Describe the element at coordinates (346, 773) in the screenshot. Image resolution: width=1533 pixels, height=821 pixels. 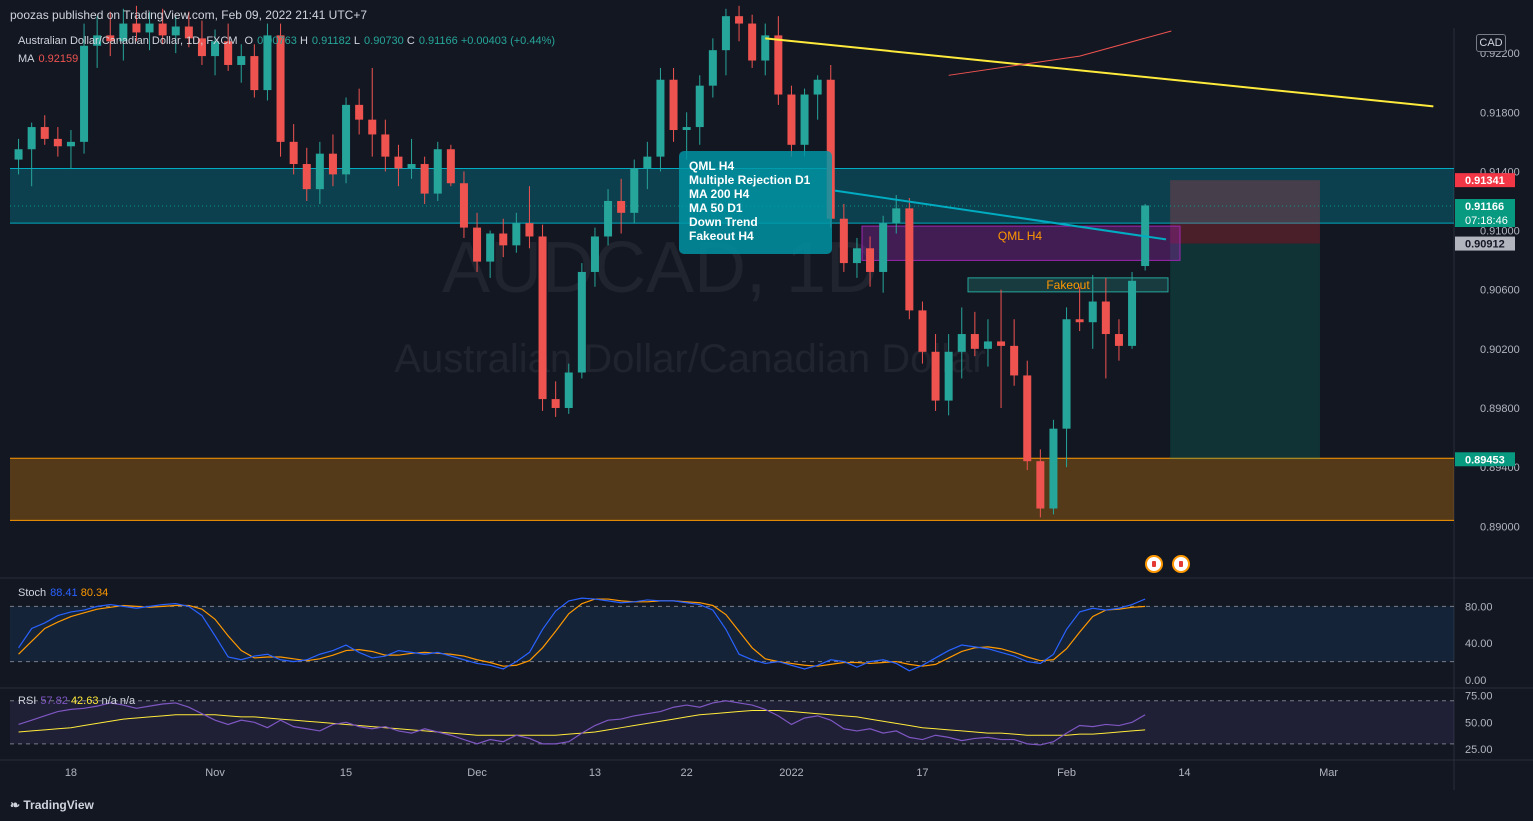
I see `time-tick-label: 15` at that location.